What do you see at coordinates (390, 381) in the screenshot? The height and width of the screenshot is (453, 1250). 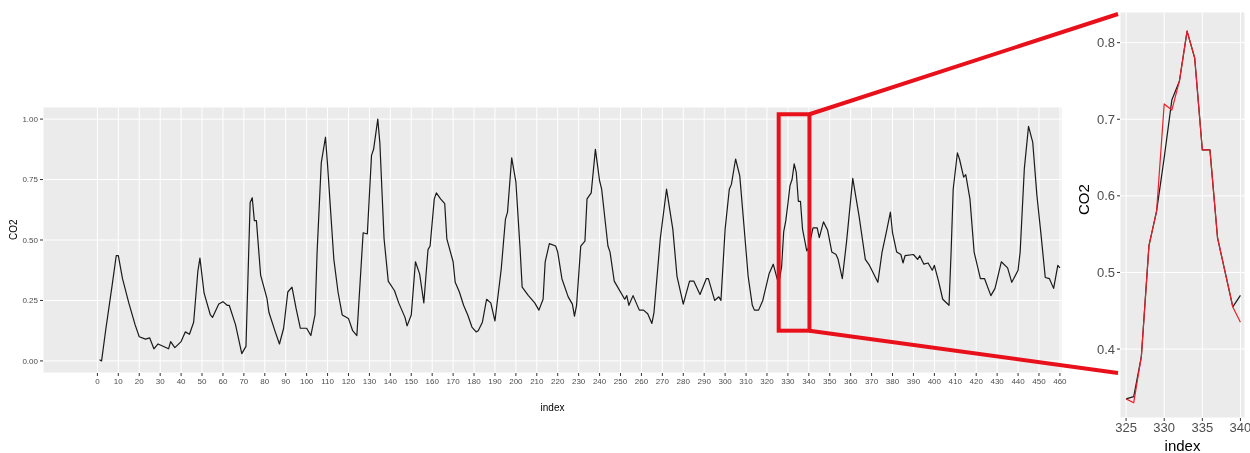 I see `x-tick-label: 140` at bounding box center [390, 381].